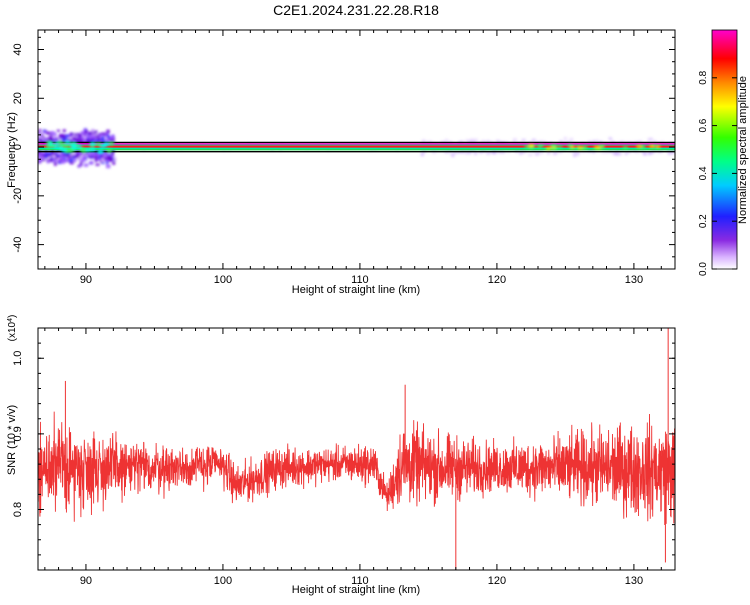  Describe the element at coordinates (703, 221) in the screenshot. I see `colorbar-tick-label: 0.2` at that location.